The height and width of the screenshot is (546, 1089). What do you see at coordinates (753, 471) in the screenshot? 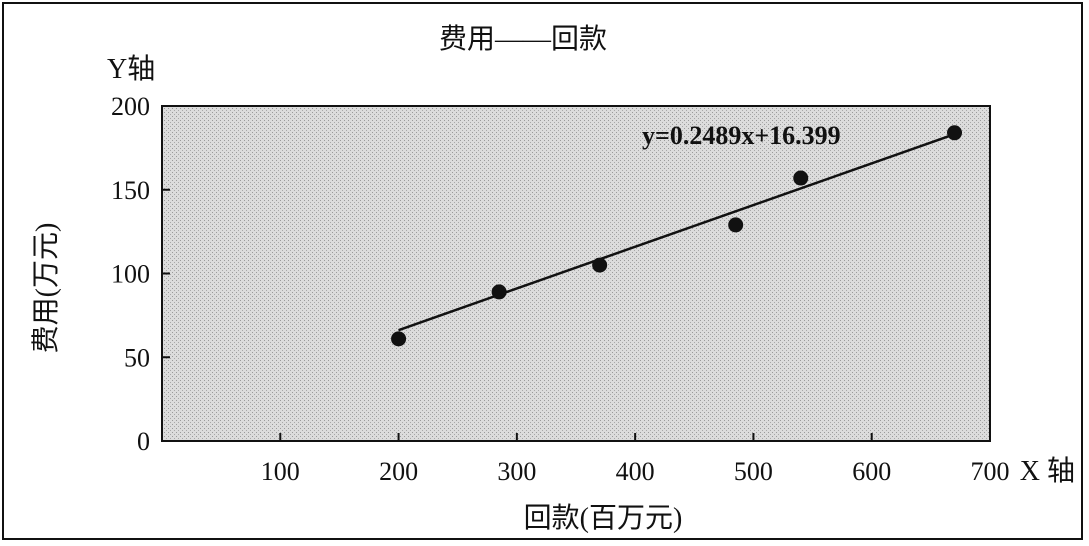
I see `x-tick-label: 500` at bounding box center [753, 471].